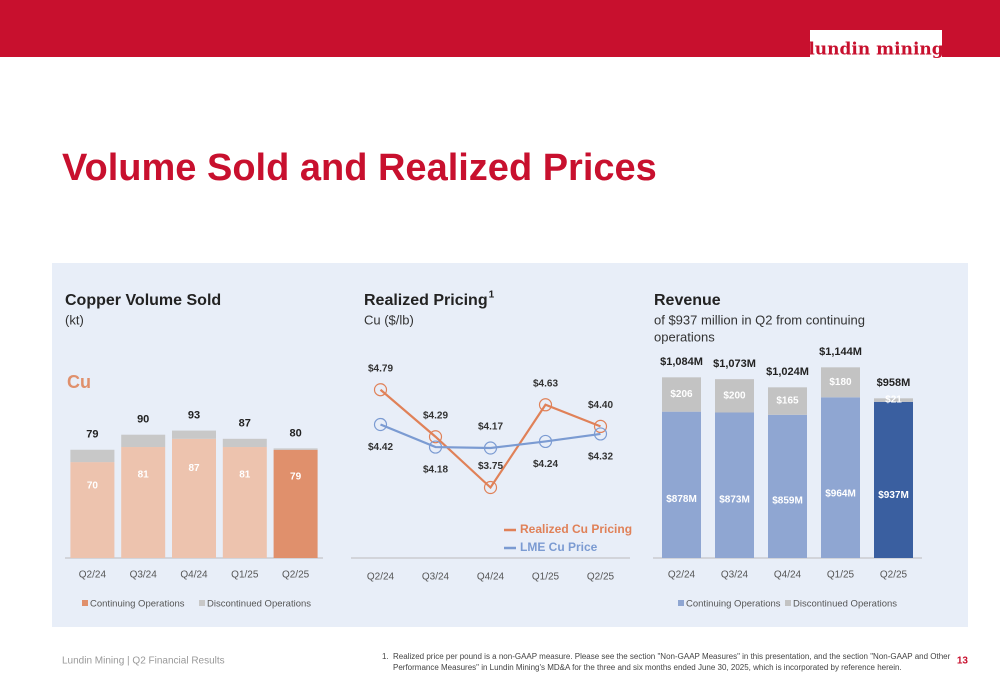 The image size is (1000, 685). What do you see at coordinates (893, 495) in the screenshot?
I see `bar-label: $937M` at bounding box center [893, 495].